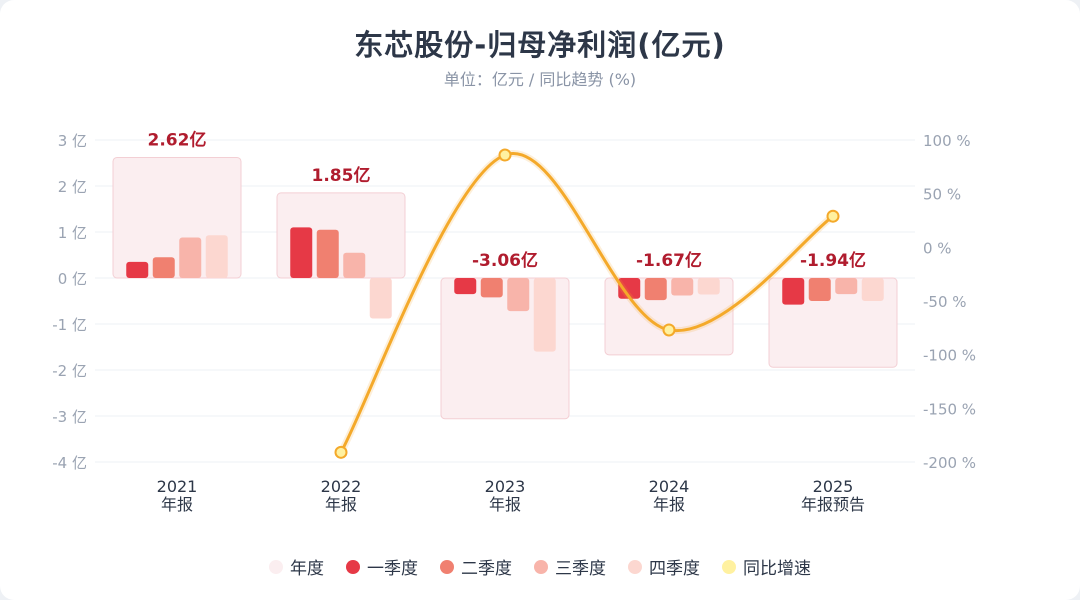 Image resolution: width=1080 pixels, height=600 pixels. I want to click on x-tick-year: 2024, so click(669, 486).